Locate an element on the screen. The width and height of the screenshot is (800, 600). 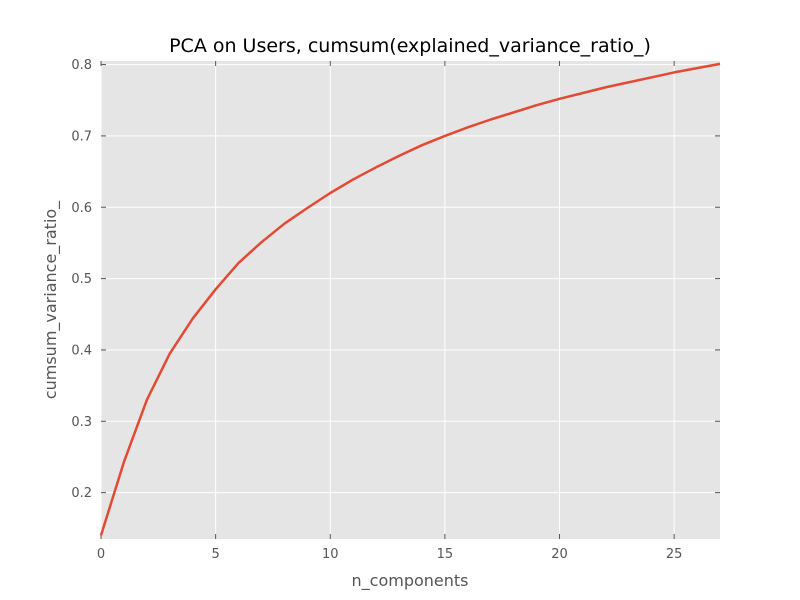
y-tick-label: 0.7 is located at coordinates (81, 136).